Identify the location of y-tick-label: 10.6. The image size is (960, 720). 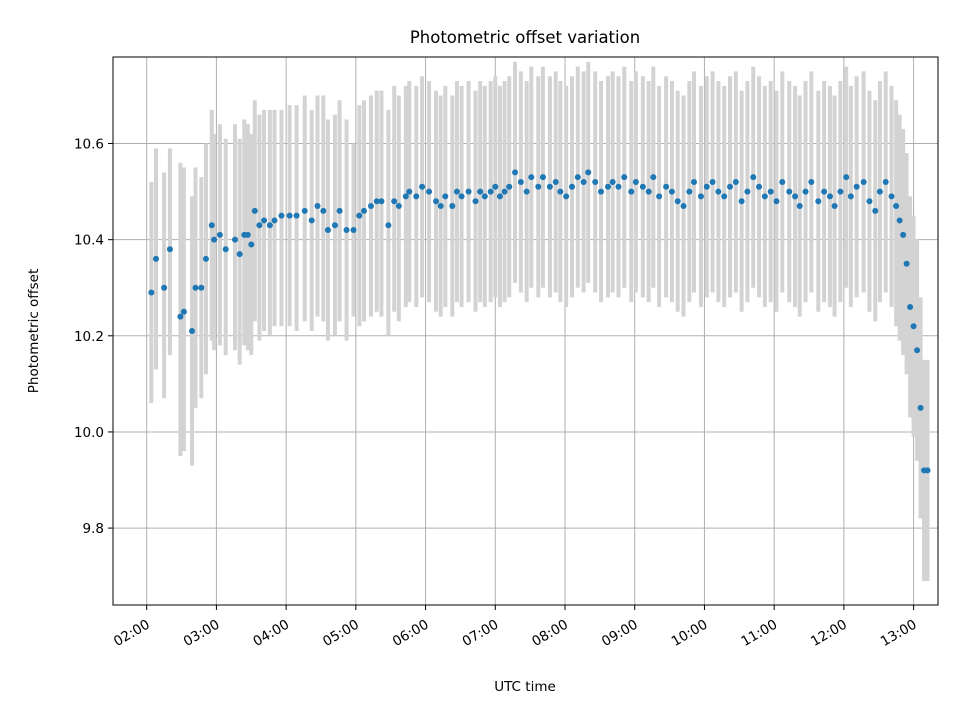
(89, 145).